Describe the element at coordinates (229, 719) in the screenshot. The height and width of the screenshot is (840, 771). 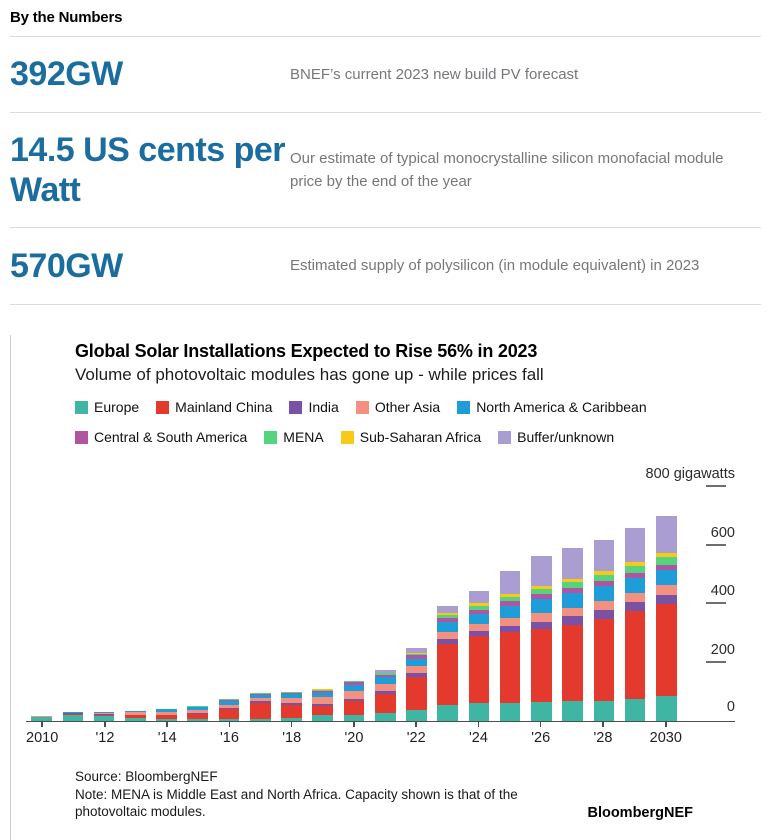
I see `bar-segment-2016-europe` at that location.